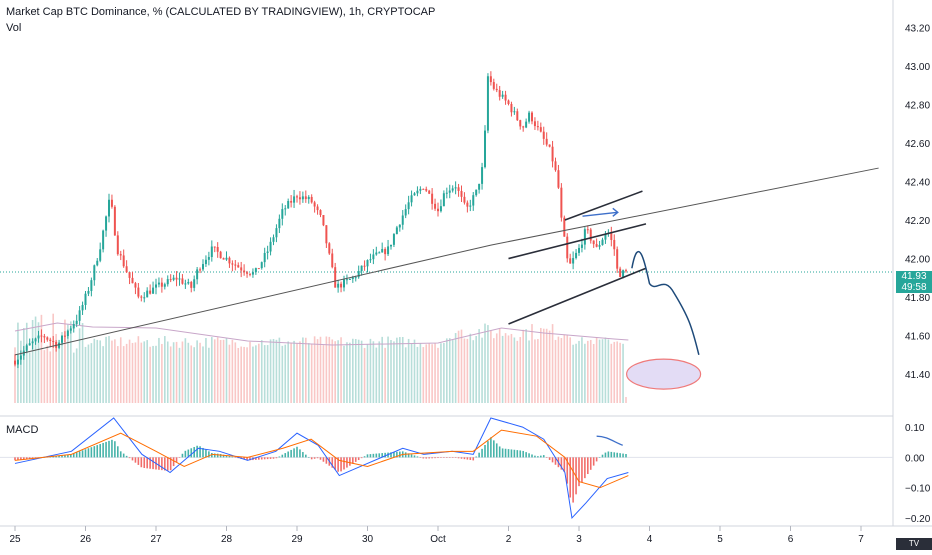 This screenshot has width=932, height=555. I want to click on macd-y-tick-label: −0.10, so click(918, 489).